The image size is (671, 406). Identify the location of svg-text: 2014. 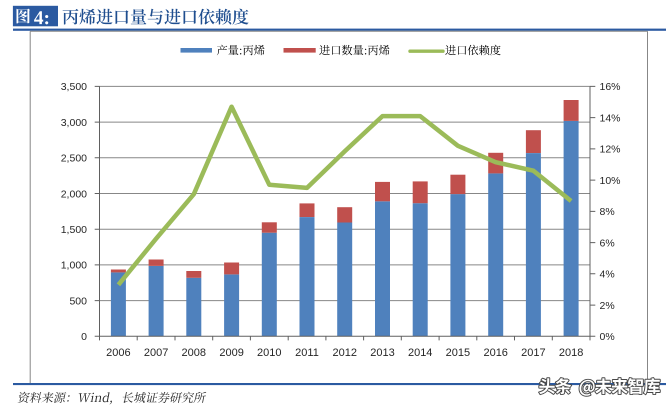
(420, 353).